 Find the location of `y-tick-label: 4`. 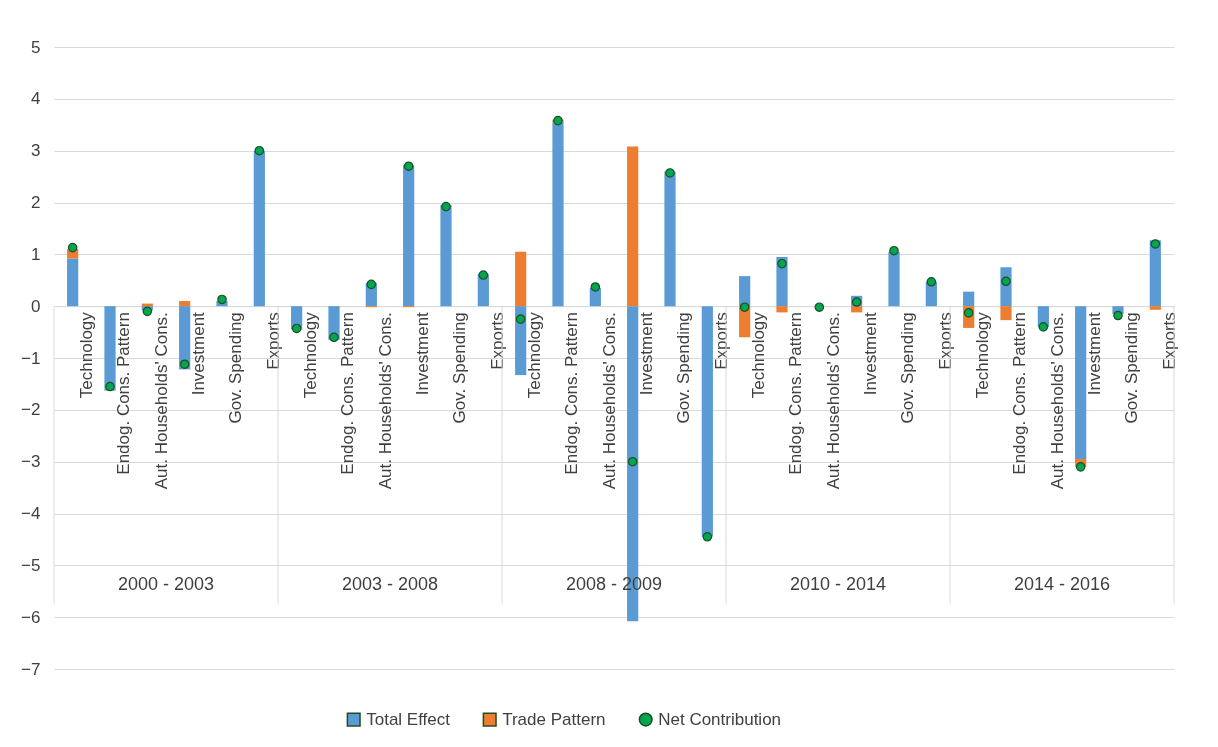

y-tick-label: 4 is located at coordinates (36, 99).